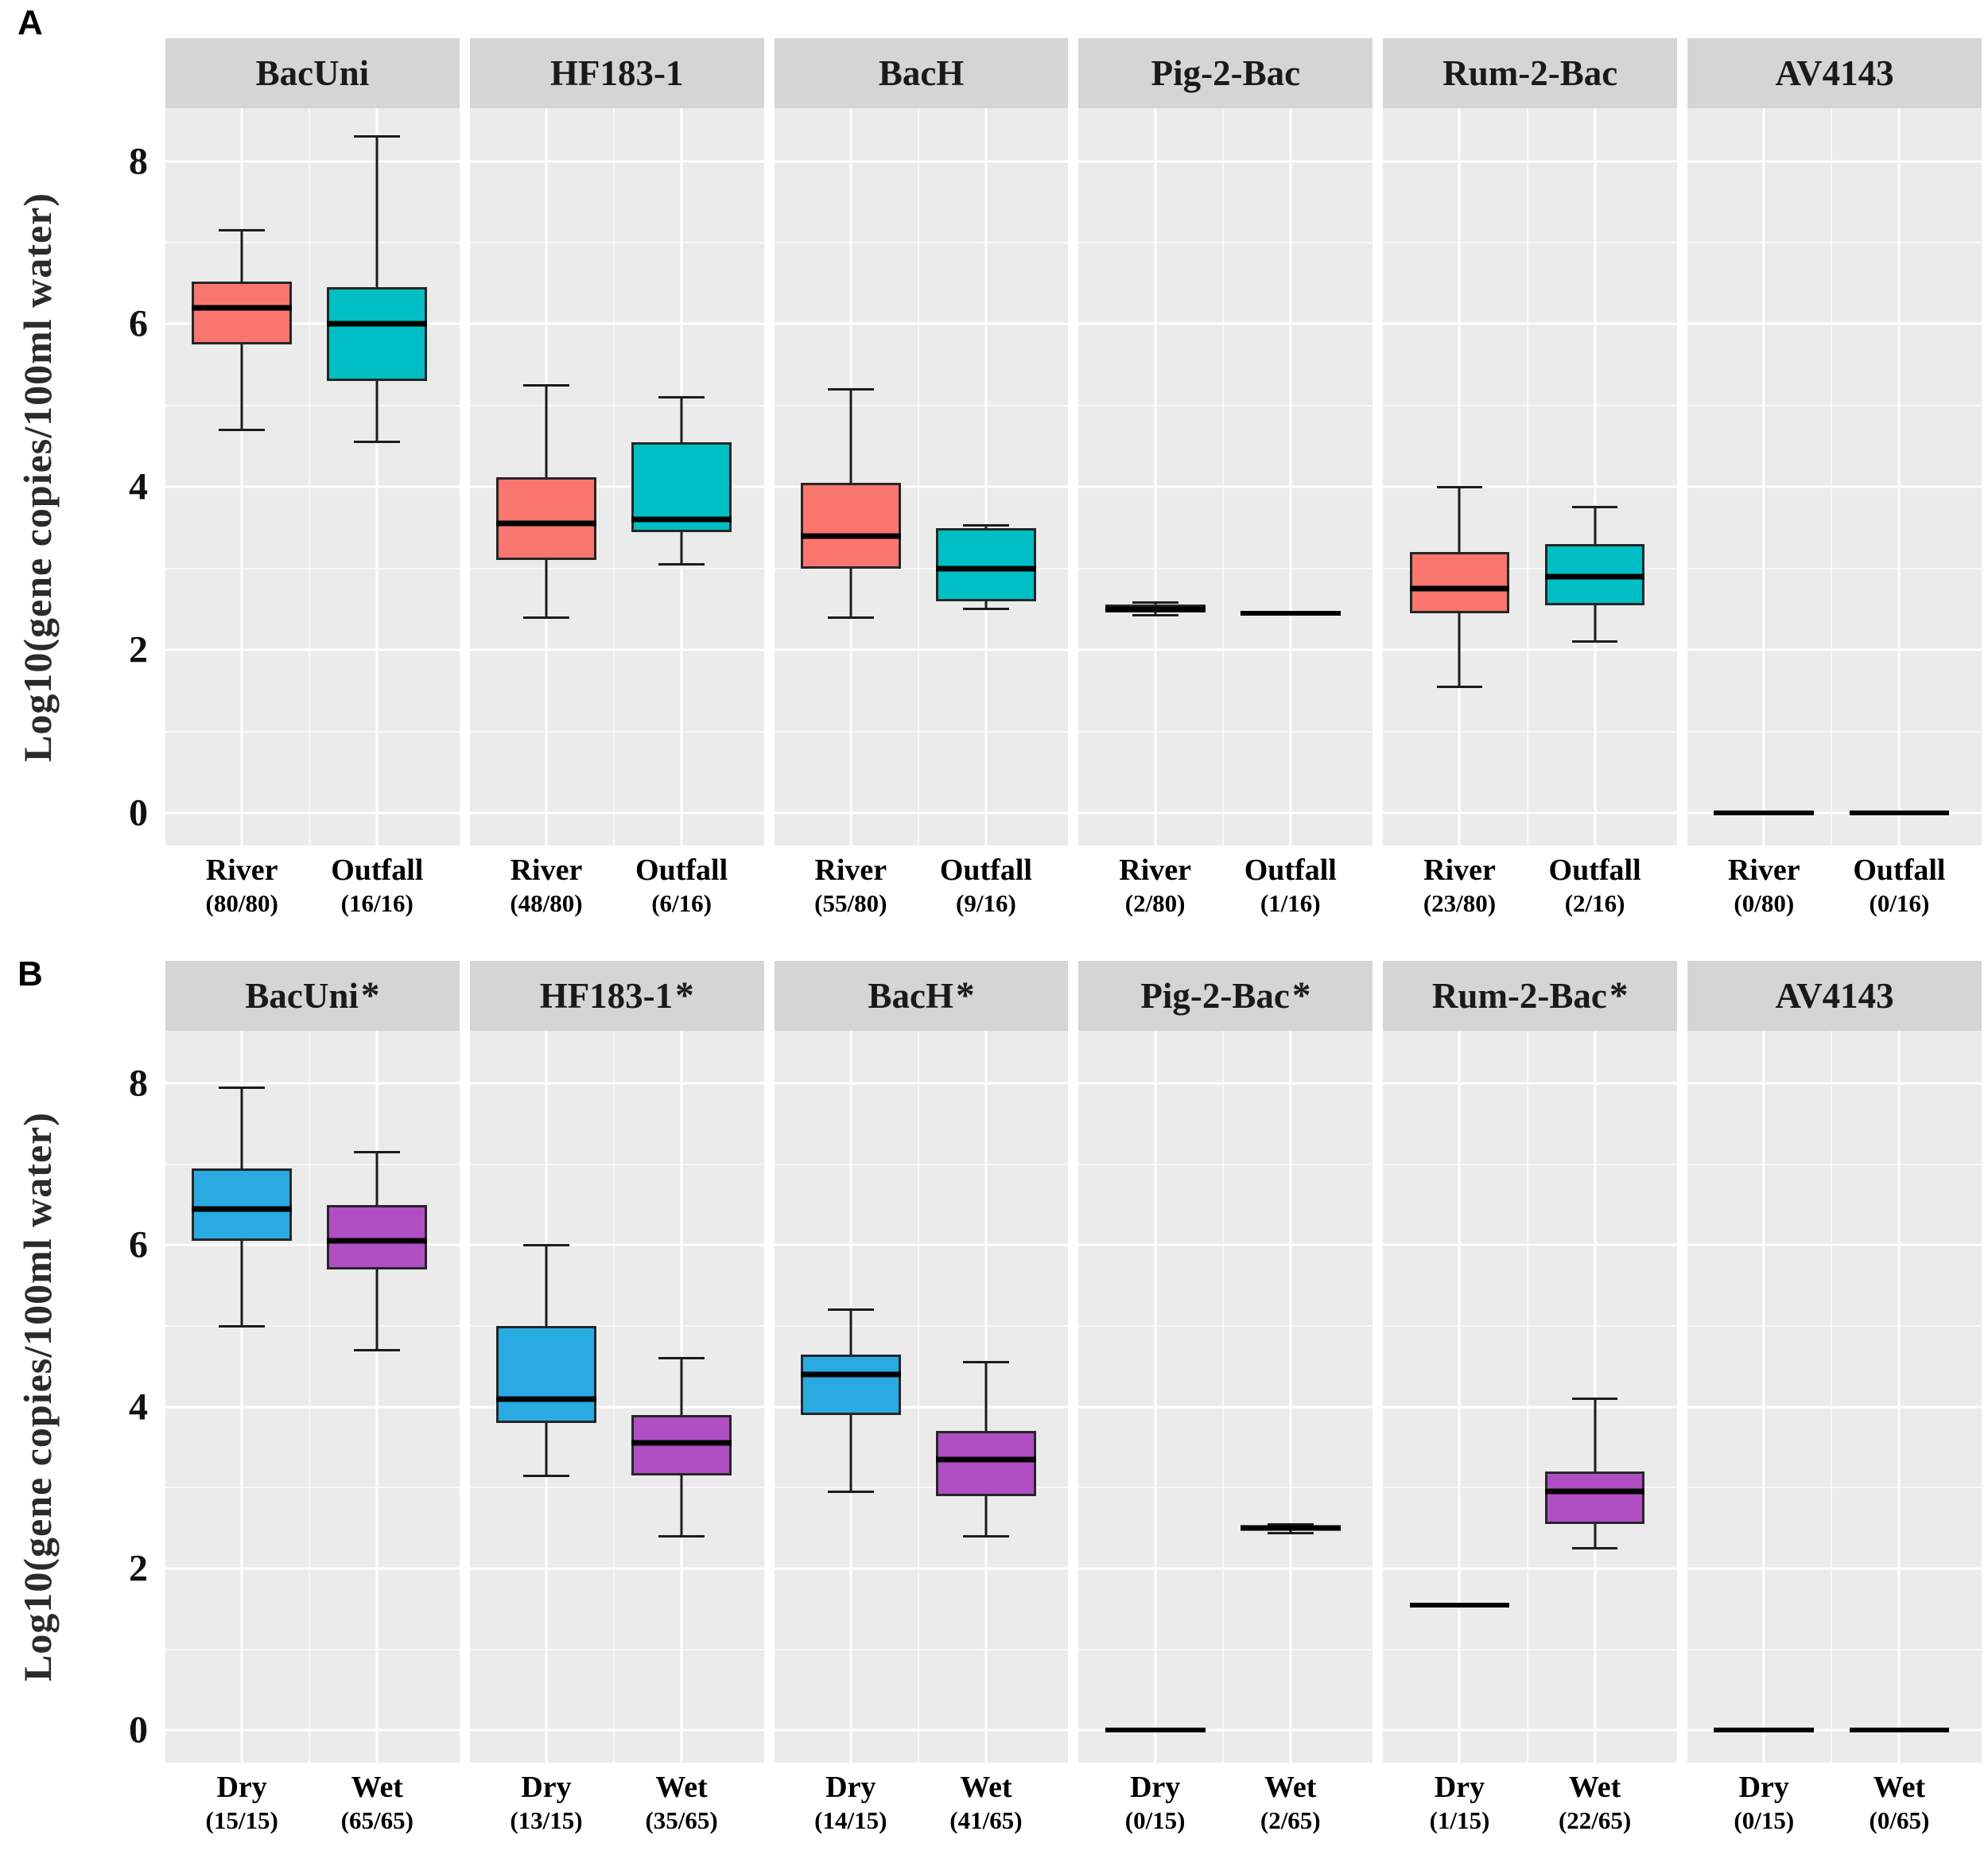 Image resolution: width=1988 pixels, height=1870 pixels. What do you see at coordinates (1155, 903) in the screenshot?
I see `x-category-count: (2/80)` at bounding box center [1155, 903].